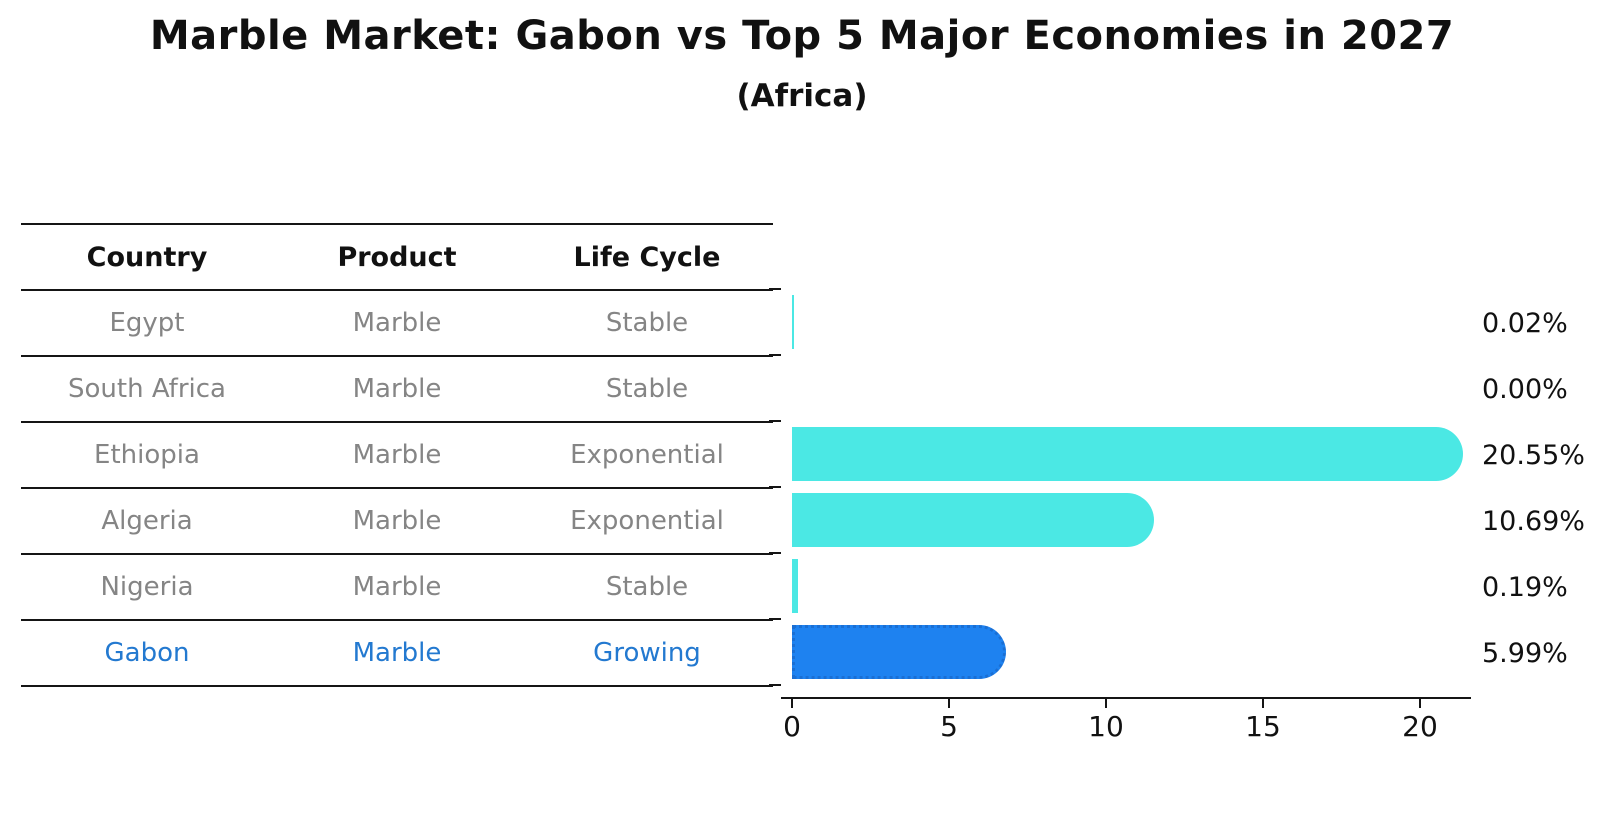 The image size is (1604, 823). I want to click on table-row: Algeria Marble Exponential, so click(397, 522).